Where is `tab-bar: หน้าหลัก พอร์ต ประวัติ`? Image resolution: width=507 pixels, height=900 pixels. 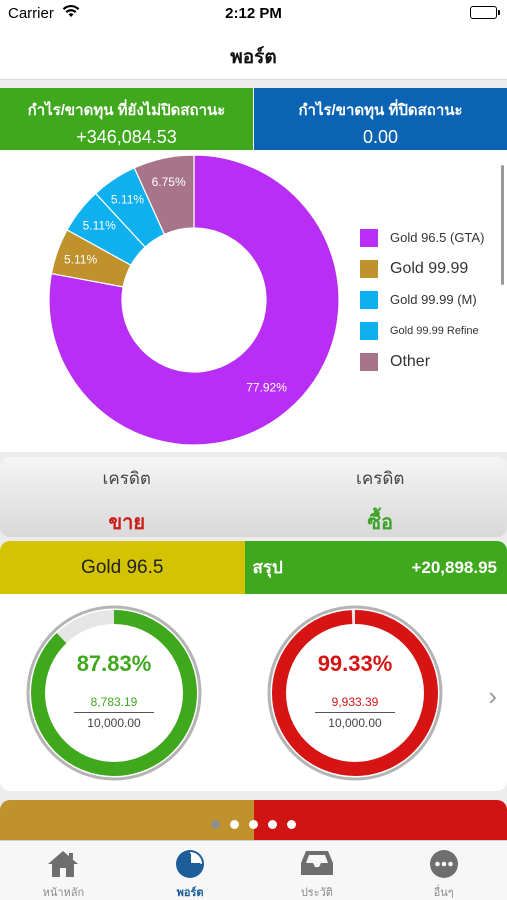
tab-bar: หน้าหลัก พอร์ต ประวัติ is located at coordinates (253, 870).